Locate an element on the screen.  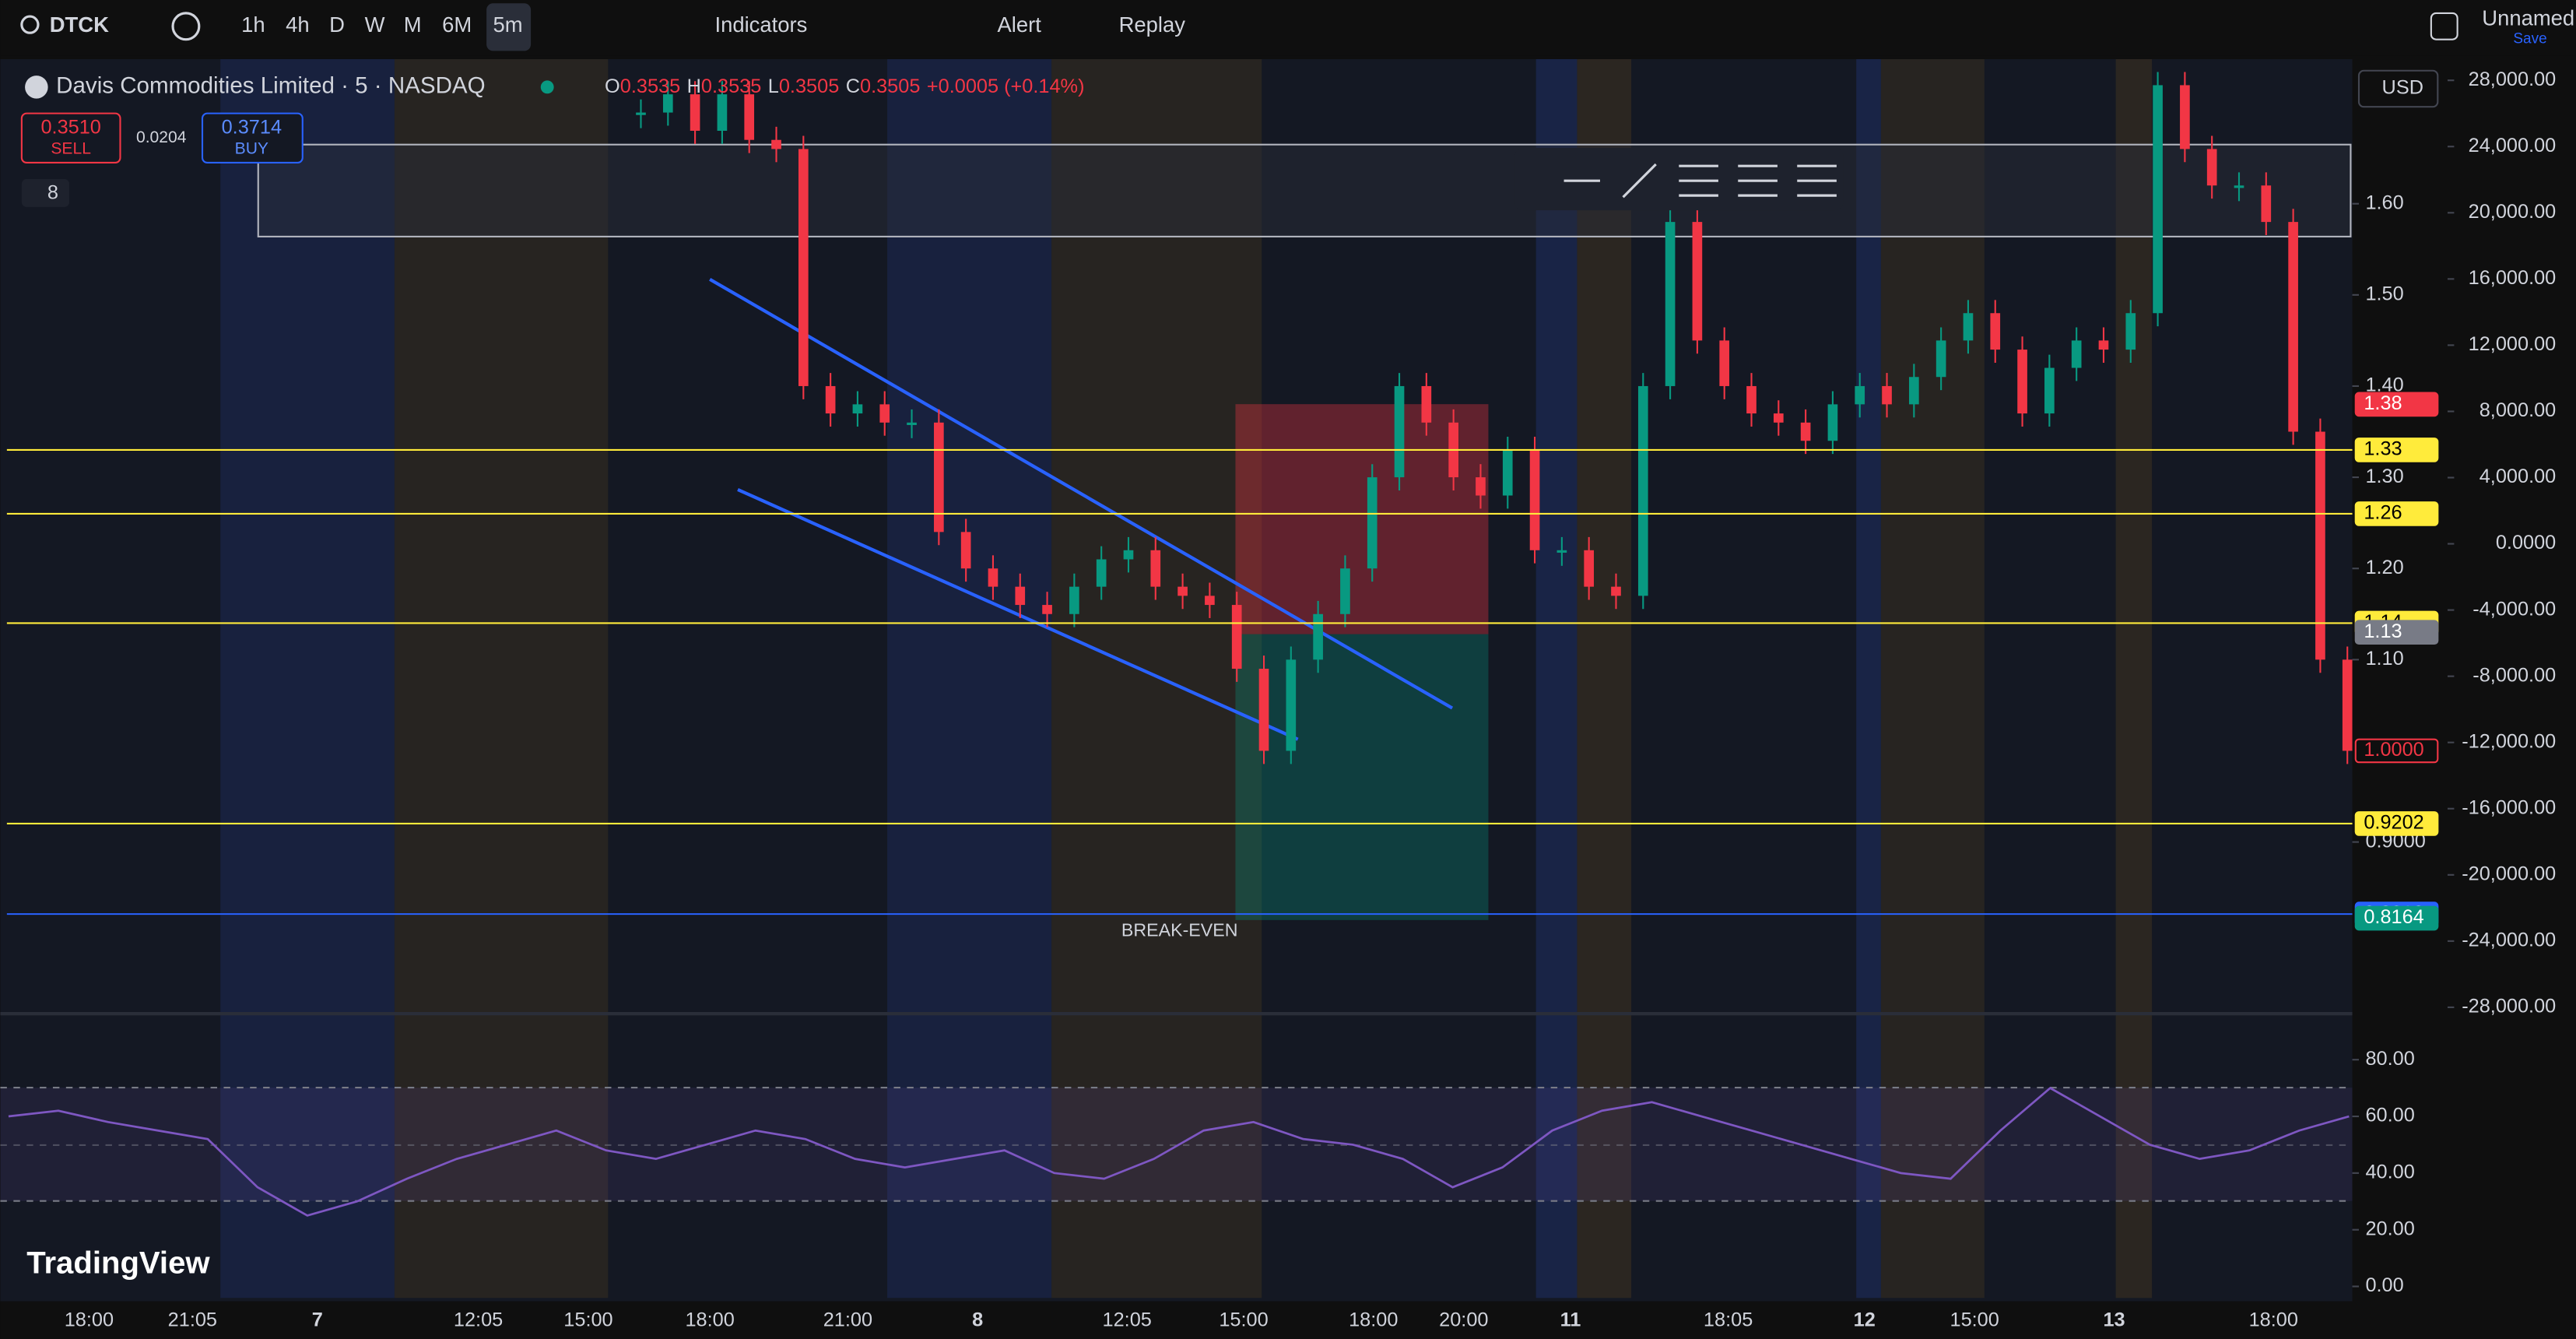
sell-button is located at coordinates (70, 137).